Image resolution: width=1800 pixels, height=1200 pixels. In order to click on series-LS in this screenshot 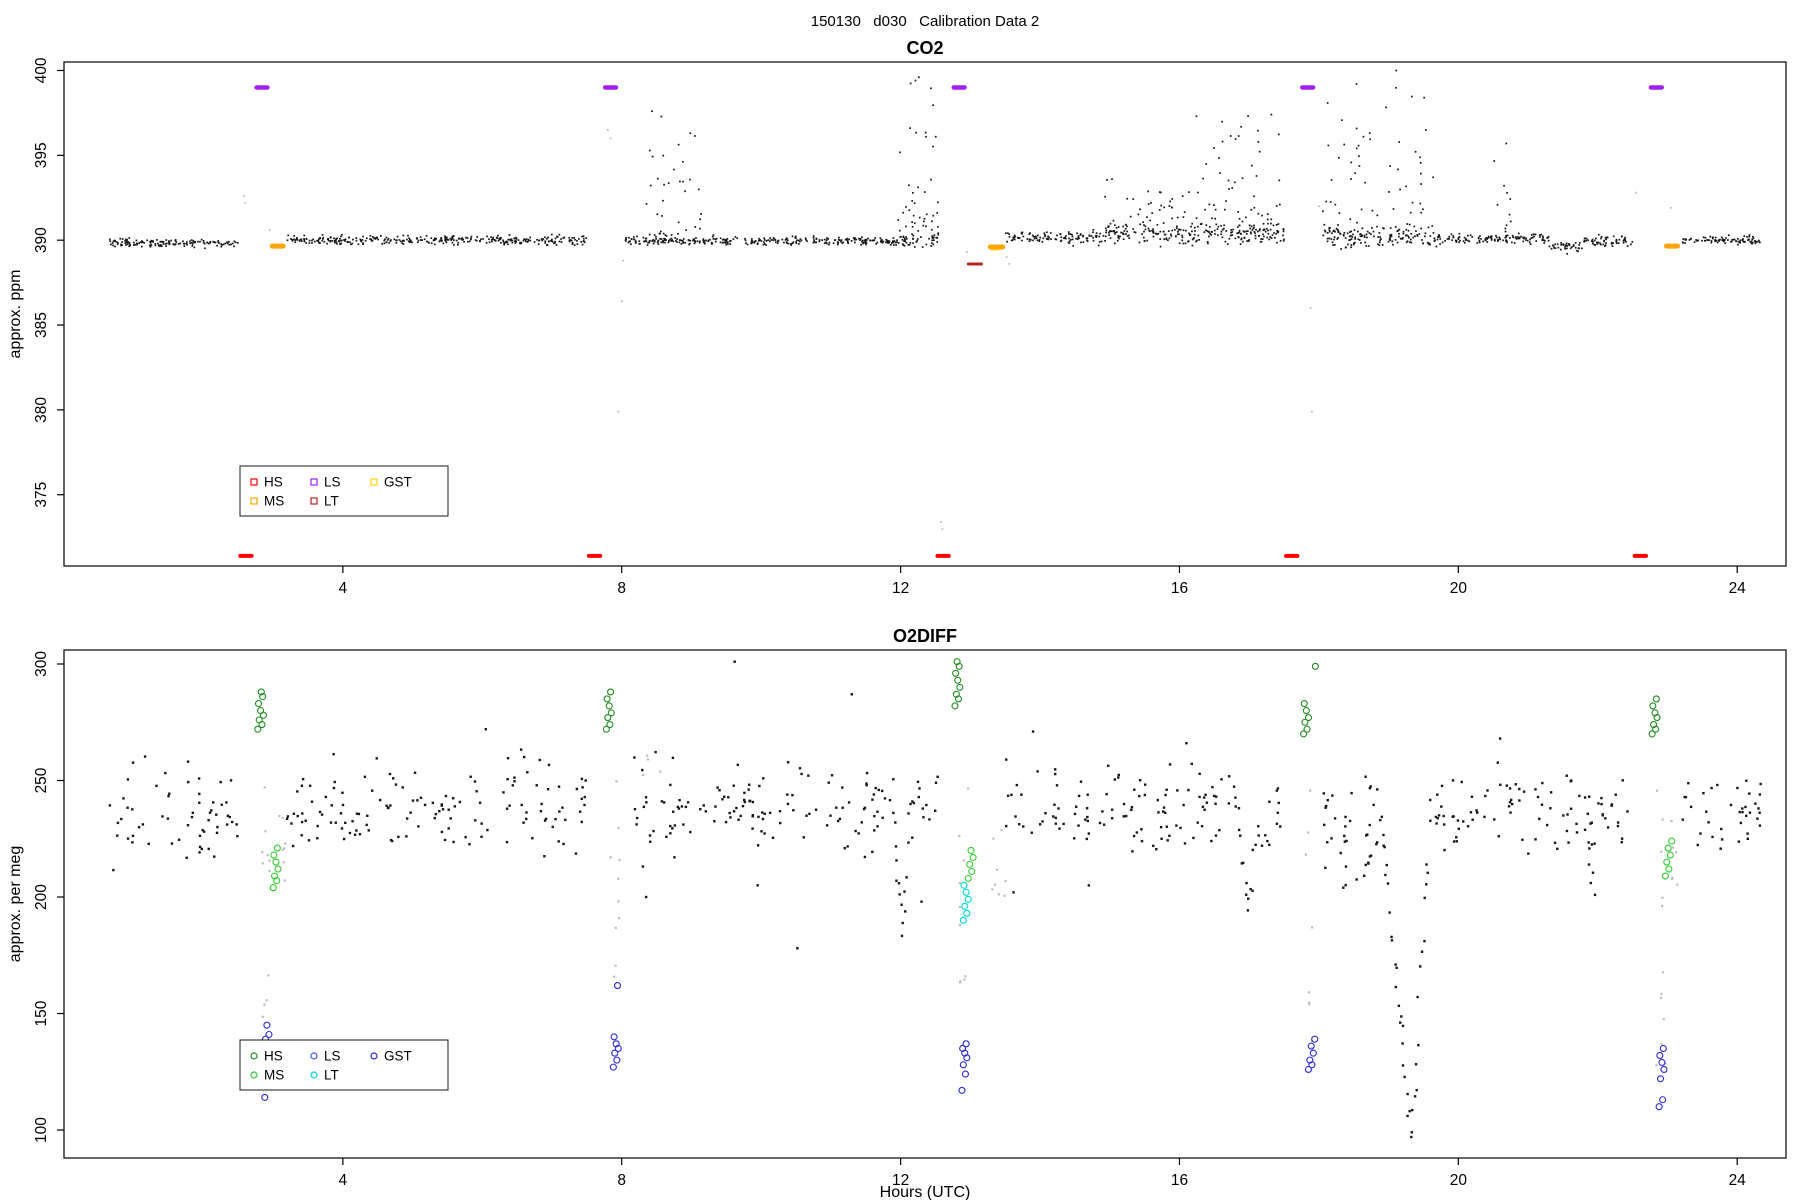, I will do `click(959, 87)`.